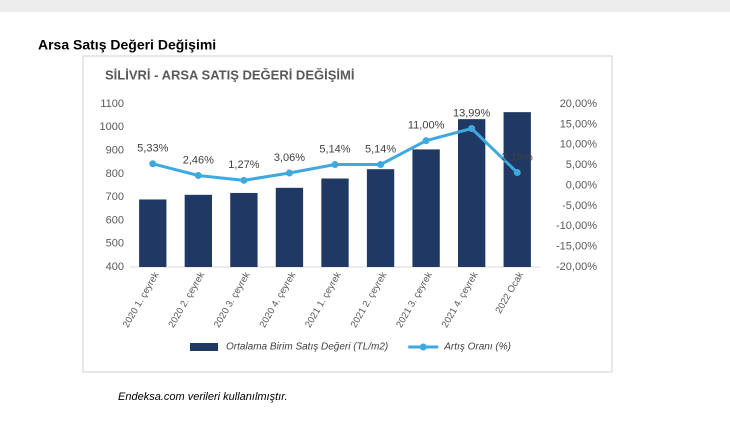 This screenshot has width=730, height=425. Describe the element at coordinates (579, 145) in the screenshot. I see `y2-tick-label: 10,00%` at that location.